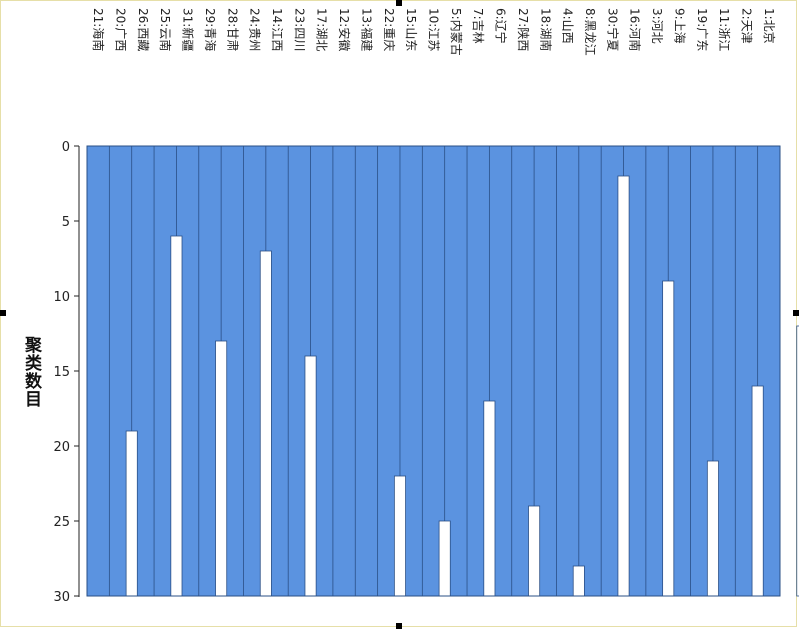  I want to click on case-label: 2:天津, so click(746, 26).